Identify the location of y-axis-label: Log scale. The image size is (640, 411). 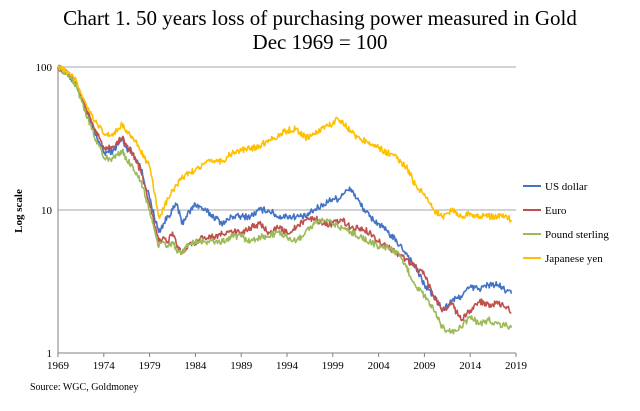
(19, 211).